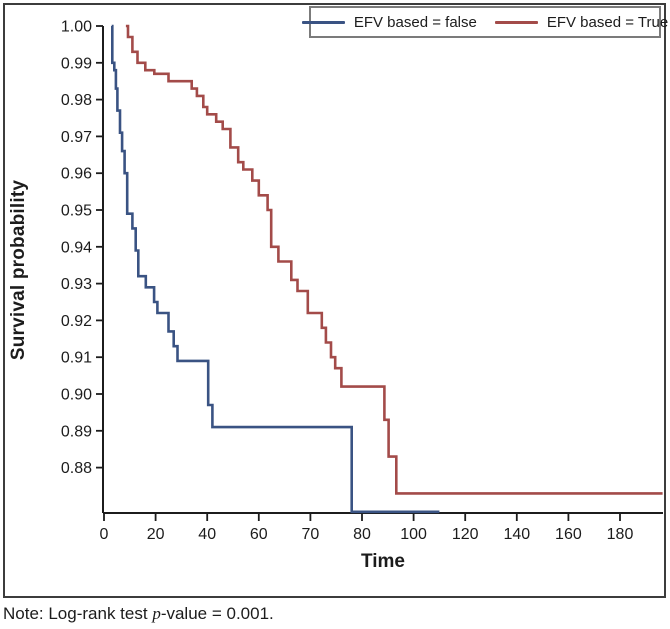 This screenshot has width=670, height=629. I want to click on x-tick-label: 20, so click(156, 534).